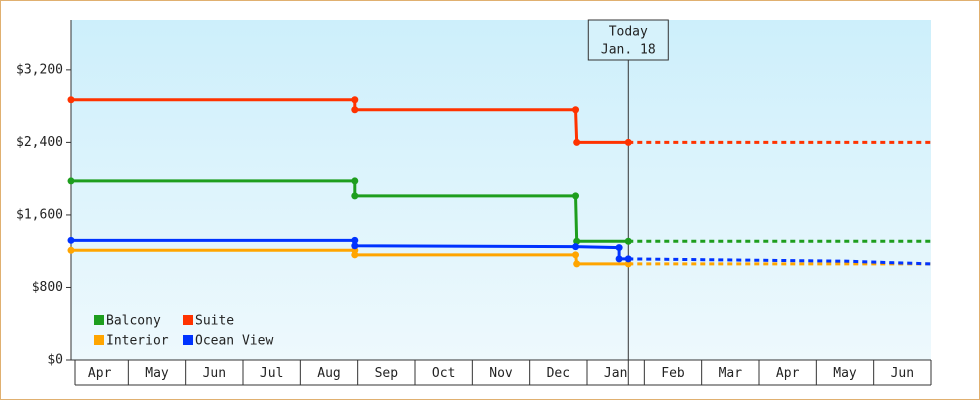 The image size is (980, 400). What do you see at coordinates (443, 373) in the screenshot?
I see `x-tick-label: Oct` at bounding box center [443, 373].